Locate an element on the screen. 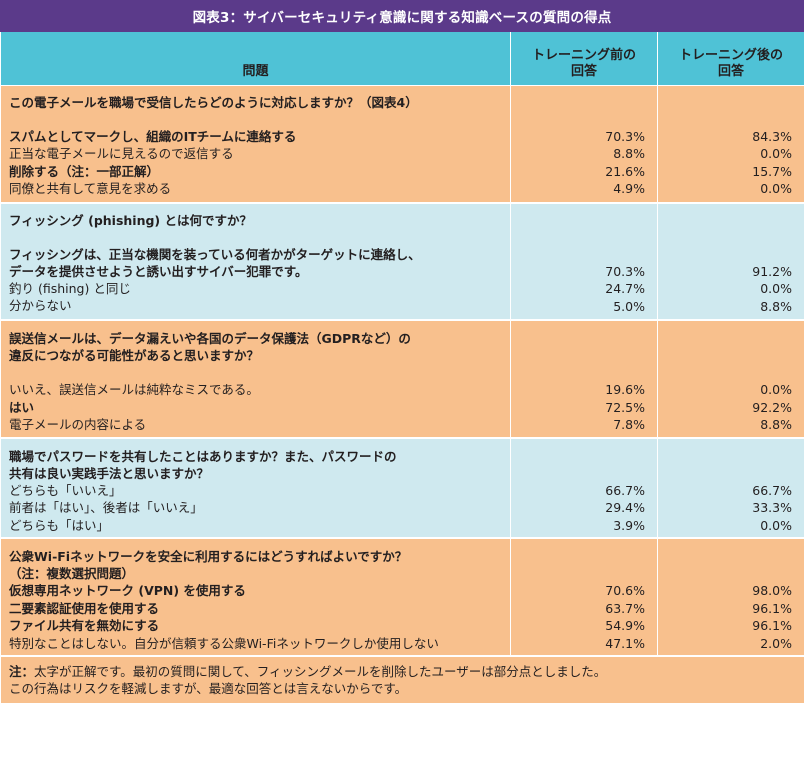  before-value: 29.4% is located at coordinates (625, 507).